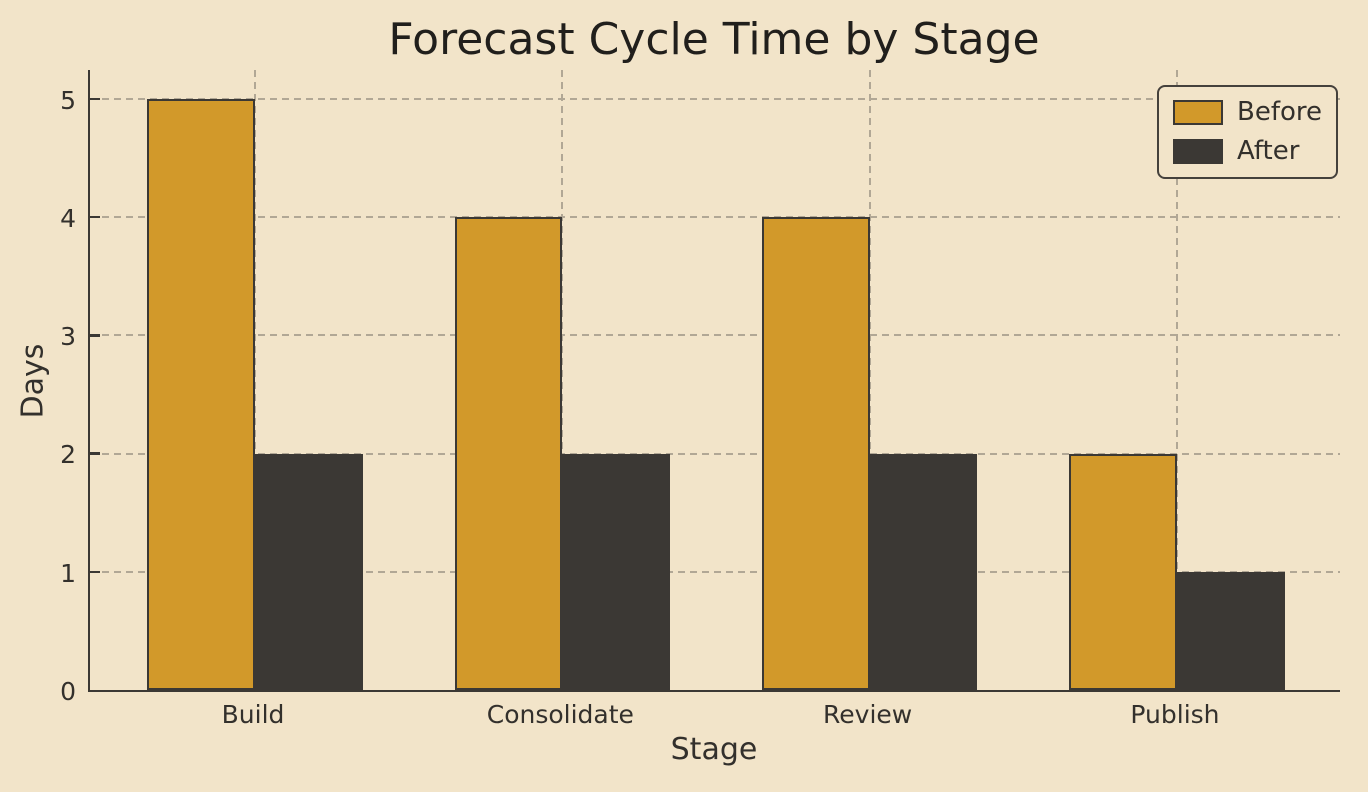 The width and height of the screenshot is (1368, 792). I want to click on y-tick-label: 5, so click(68, 100).